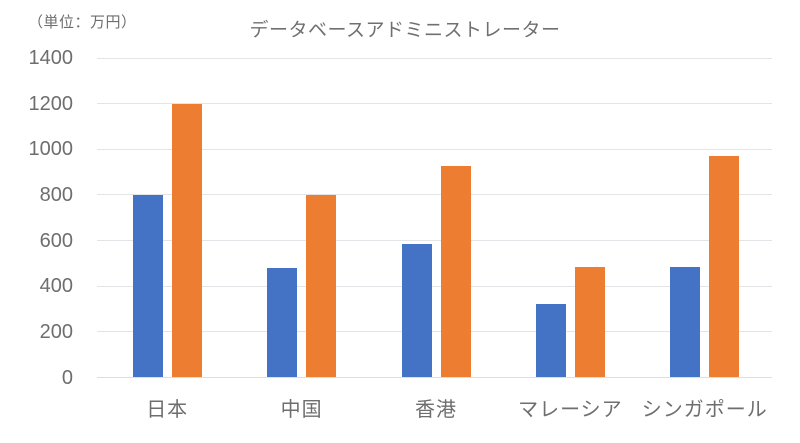 Image resolution: width=800 pixels, height=443 pixels. Describe the element at coordinates (51, 149) in the screenshot. I see `y-axis-tick-label: 1000` at that location.